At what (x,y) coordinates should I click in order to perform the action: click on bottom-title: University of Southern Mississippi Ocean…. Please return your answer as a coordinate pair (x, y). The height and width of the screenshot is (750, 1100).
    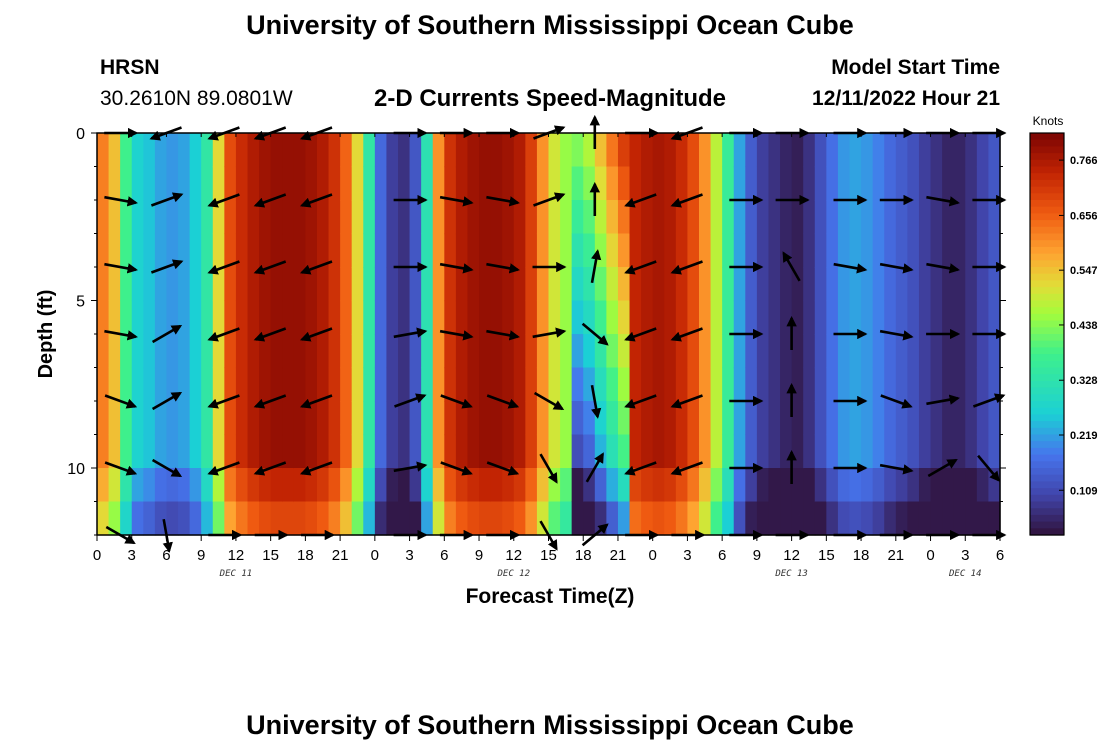
    Looking at the image, I should click on (550, 725).